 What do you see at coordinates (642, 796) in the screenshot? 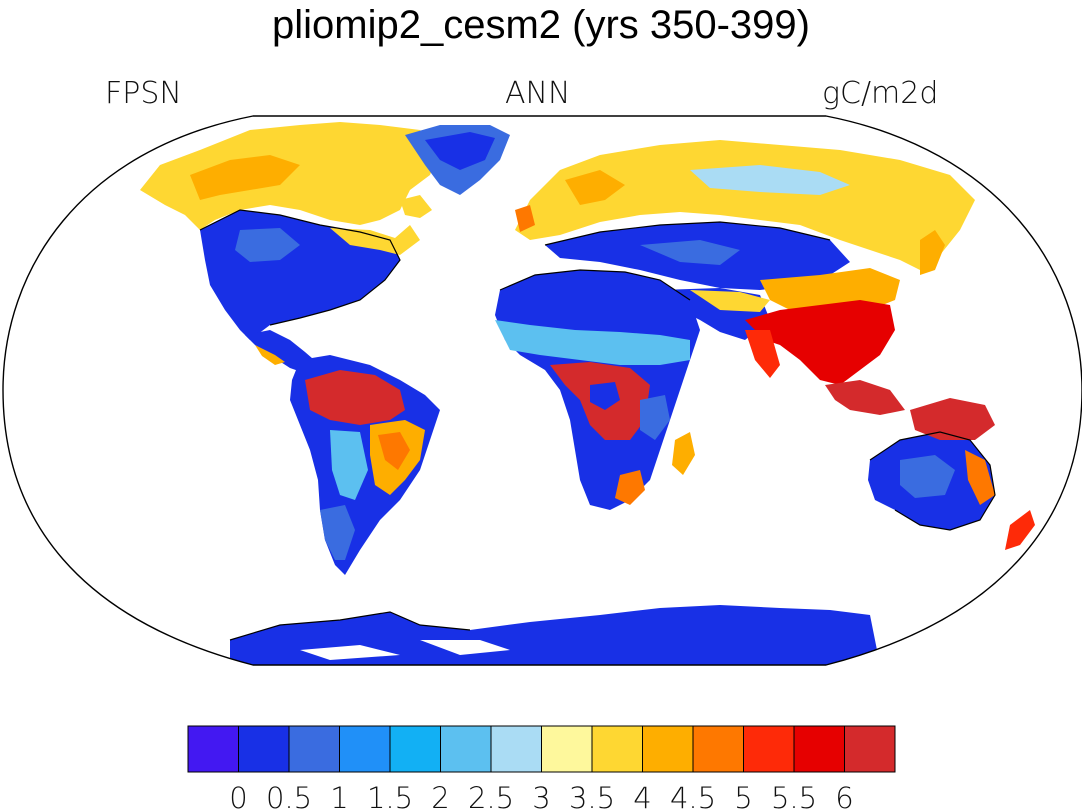
I see `colorbar-label: 4` at bounding box center [642, 796].